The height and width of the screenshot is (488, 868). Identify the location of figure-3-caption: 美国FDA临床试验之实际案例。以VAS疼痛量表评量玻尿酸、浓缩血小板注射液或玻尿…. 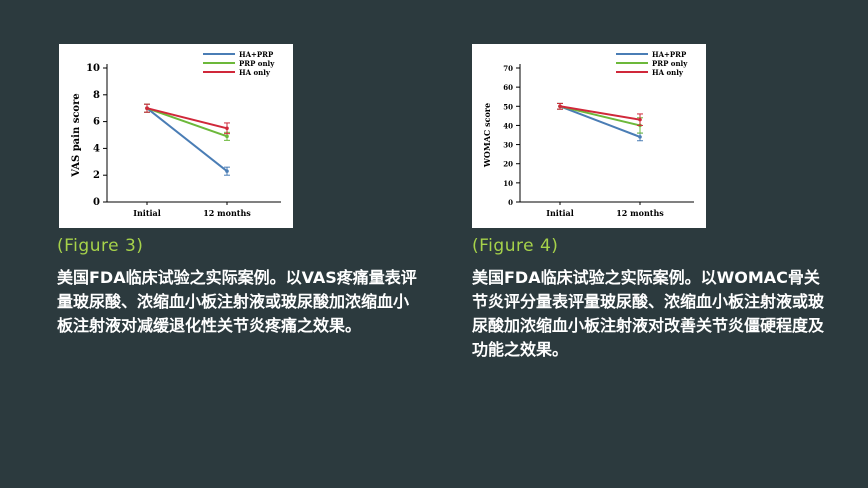
(237, 301).